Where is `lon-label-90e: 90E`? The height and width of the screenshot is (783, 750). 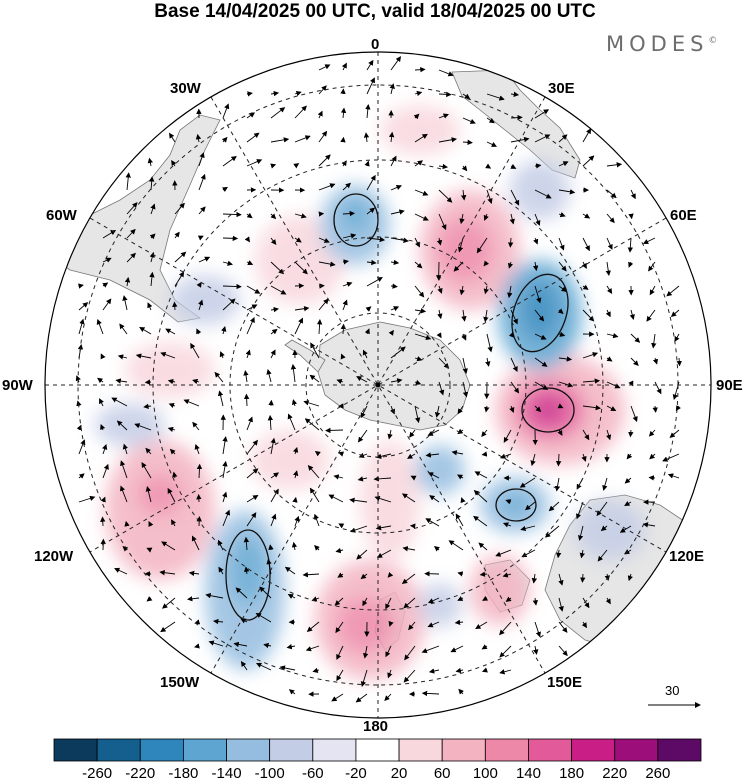 lon-label-90e: 90E is located at coordinates (729, 385).